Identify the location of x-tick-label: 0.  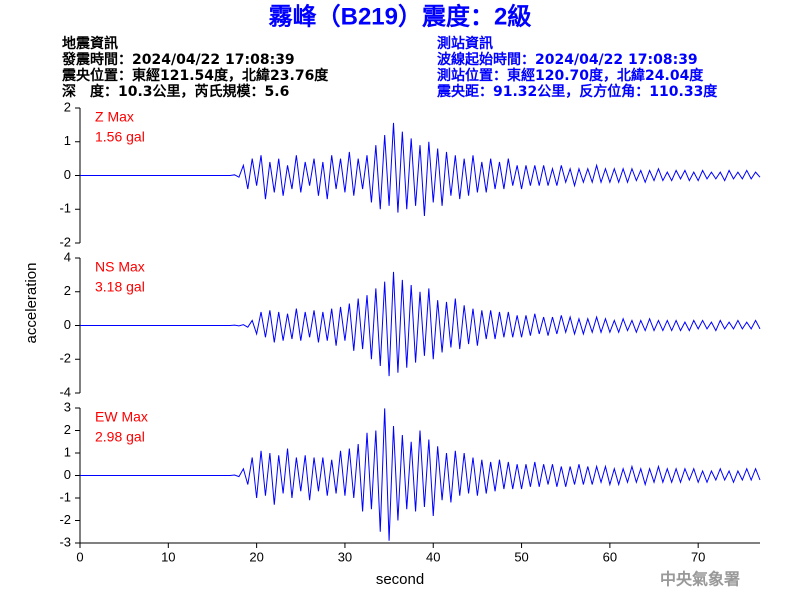
(79, 556).